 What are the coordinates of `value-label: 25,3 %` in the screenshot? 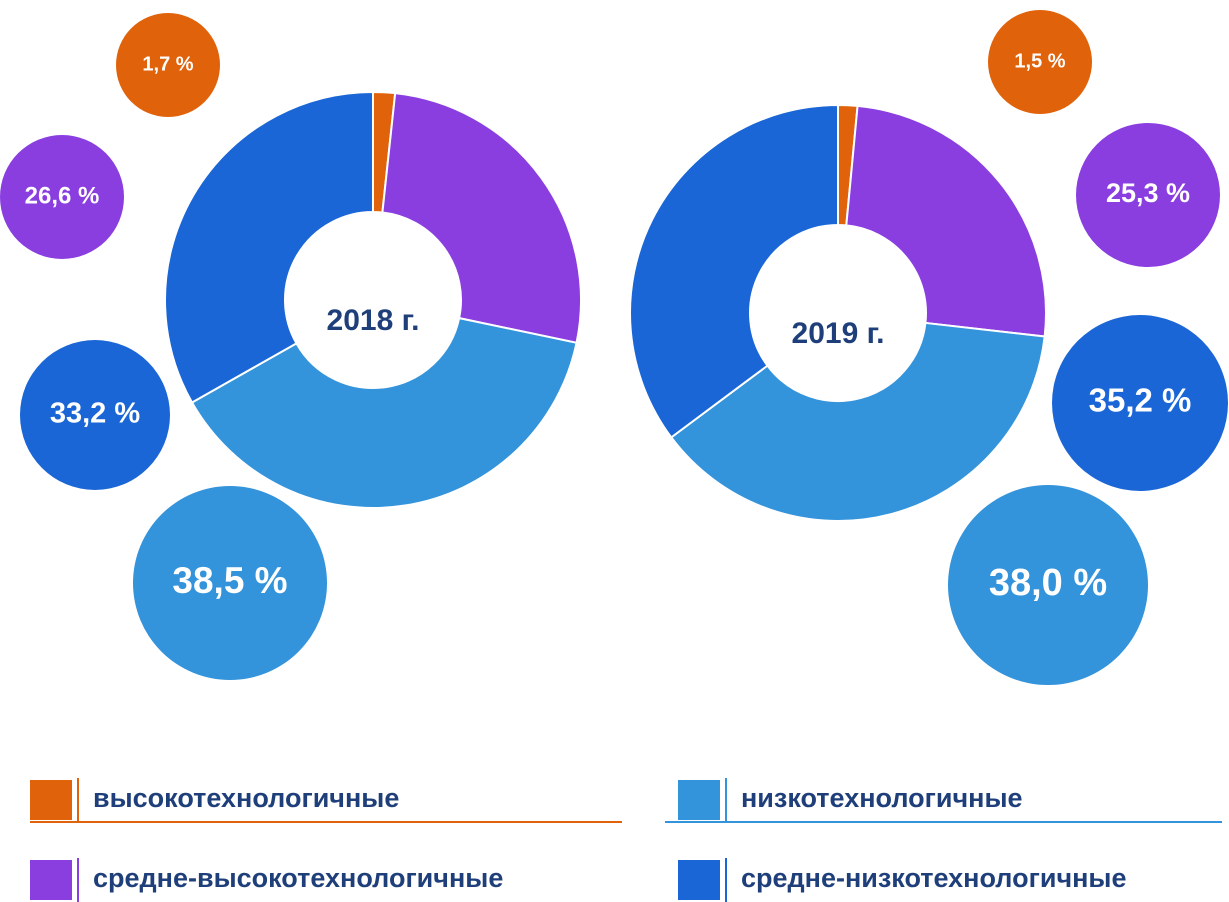 It's located at (1148, 193).